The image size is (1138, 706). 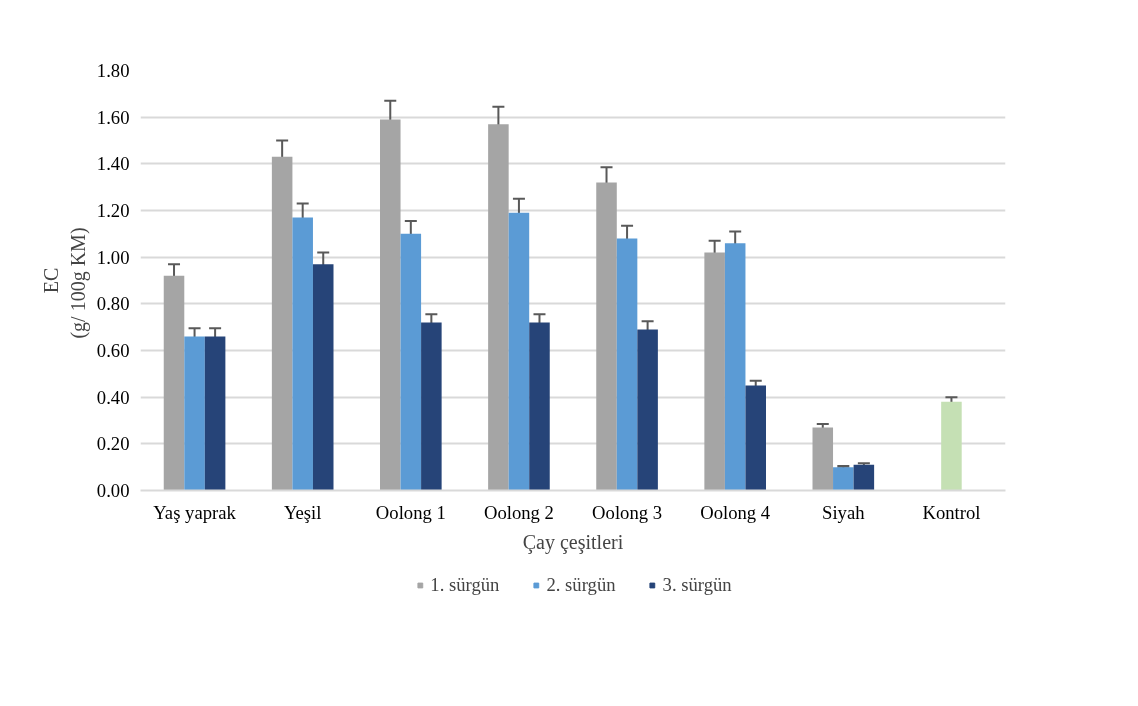 What do you see at coordinates (627, 512) in the screenshot?
I see `x-tick-label: Oolong 3` at bounding box center [627, 512].